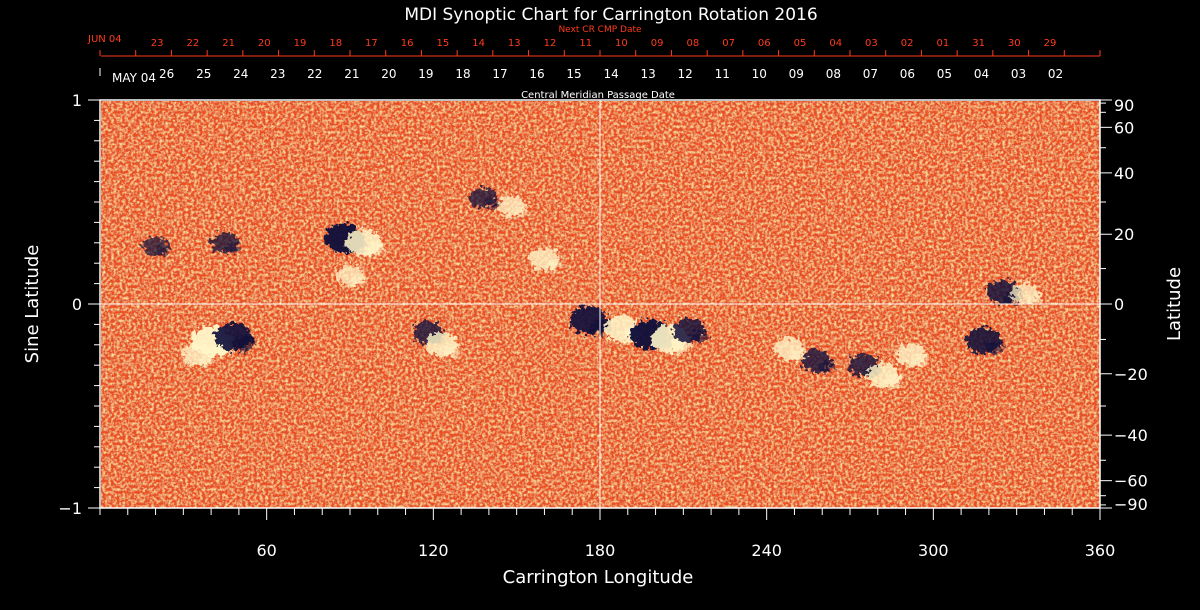 This screenshot has height=610, width=1200. I want to click on y-right-tick-label: 0, so click(1119, 304).